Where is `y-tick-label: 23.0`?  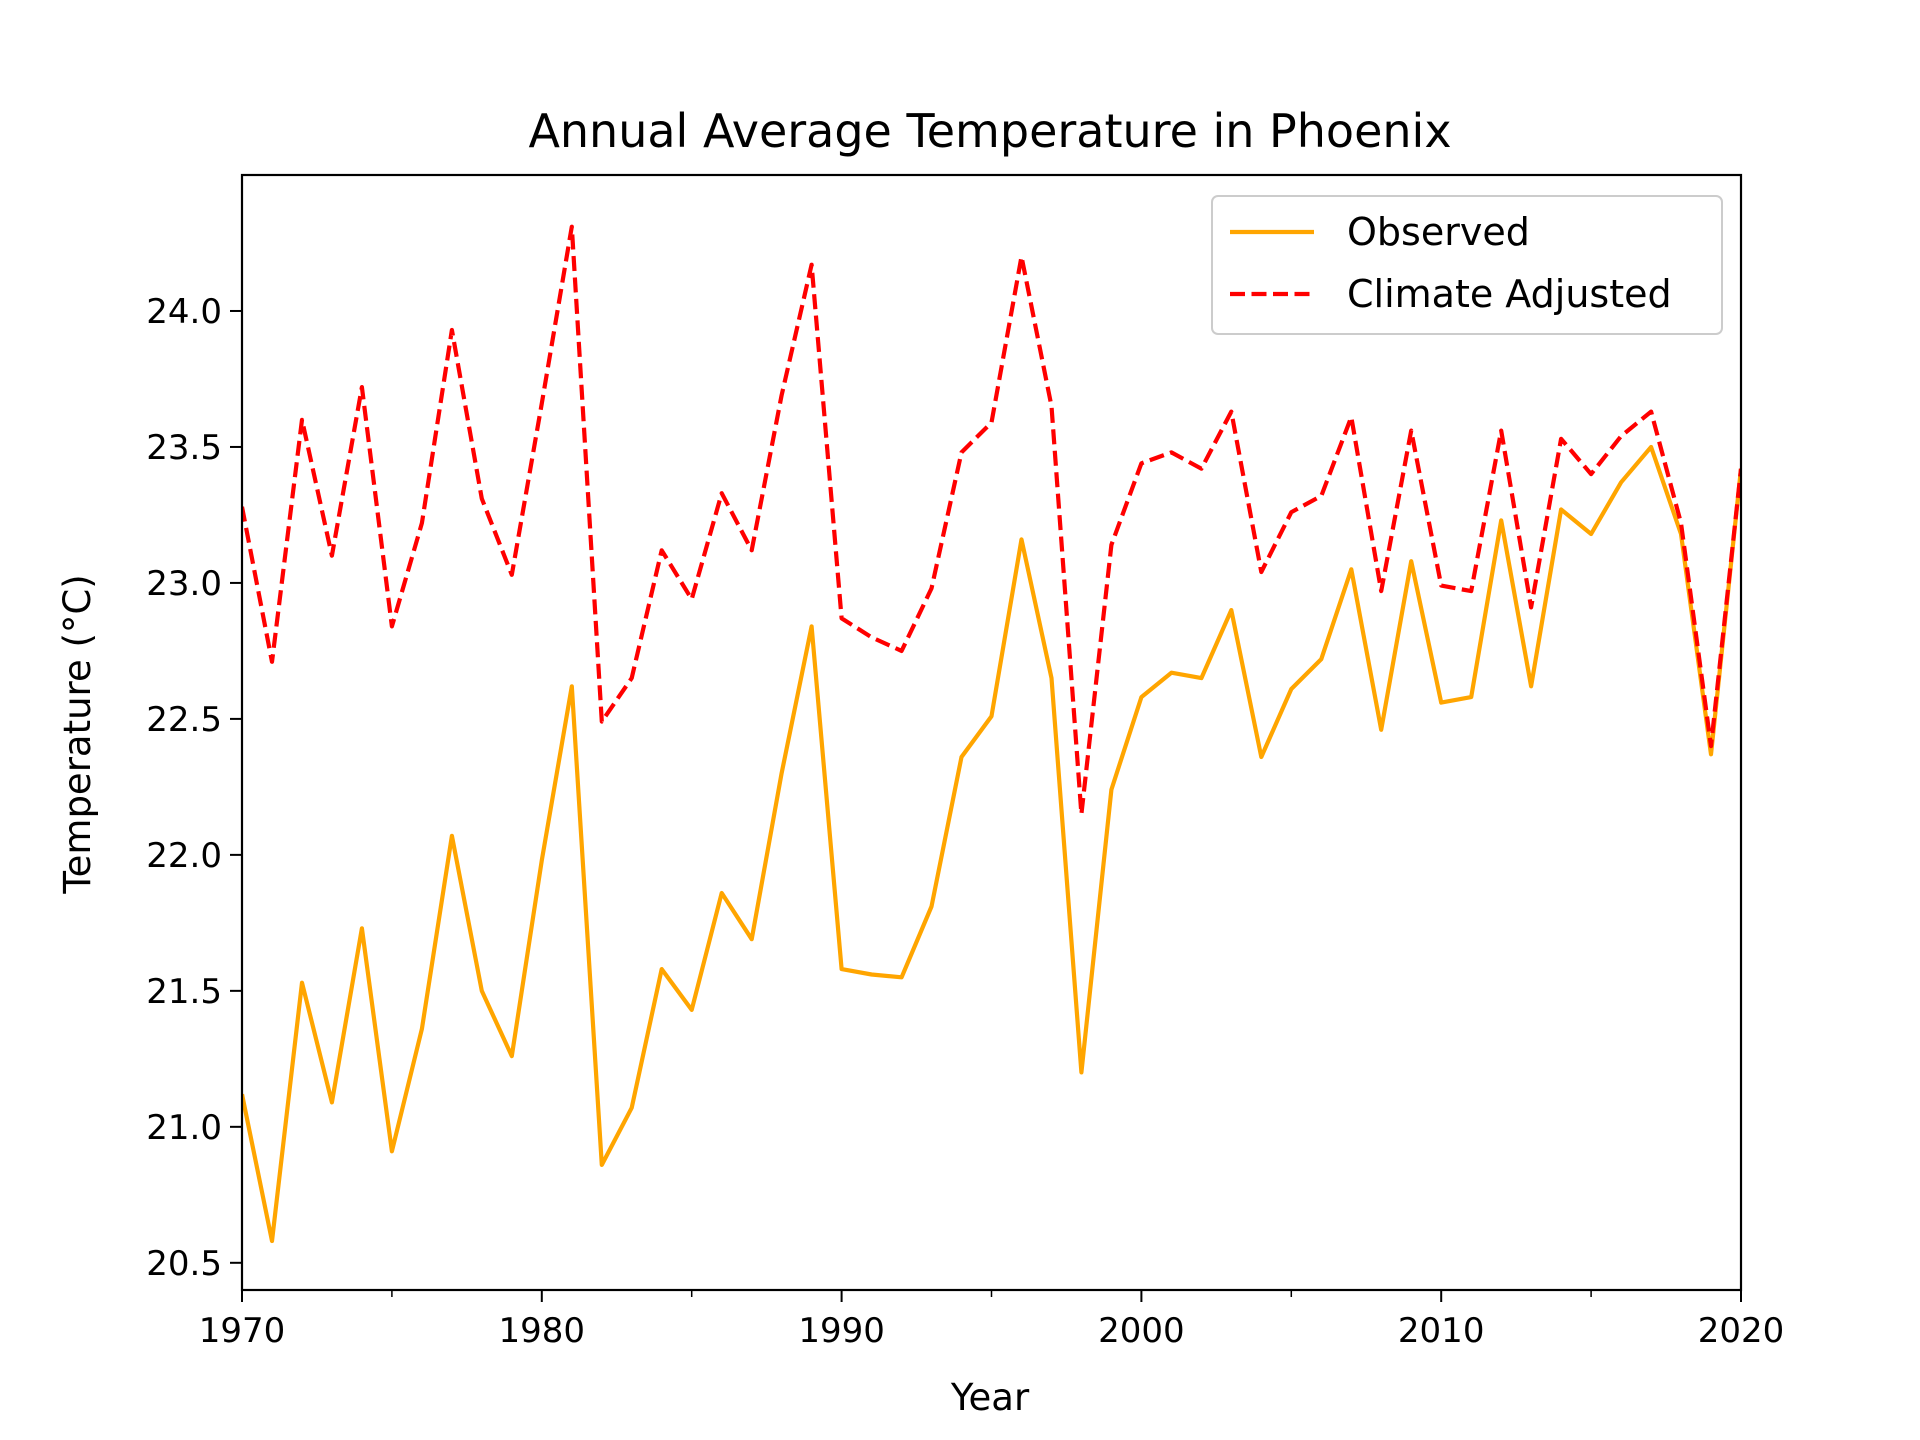
y-tick-label: 23.0 is located at coordinates (184, 584).